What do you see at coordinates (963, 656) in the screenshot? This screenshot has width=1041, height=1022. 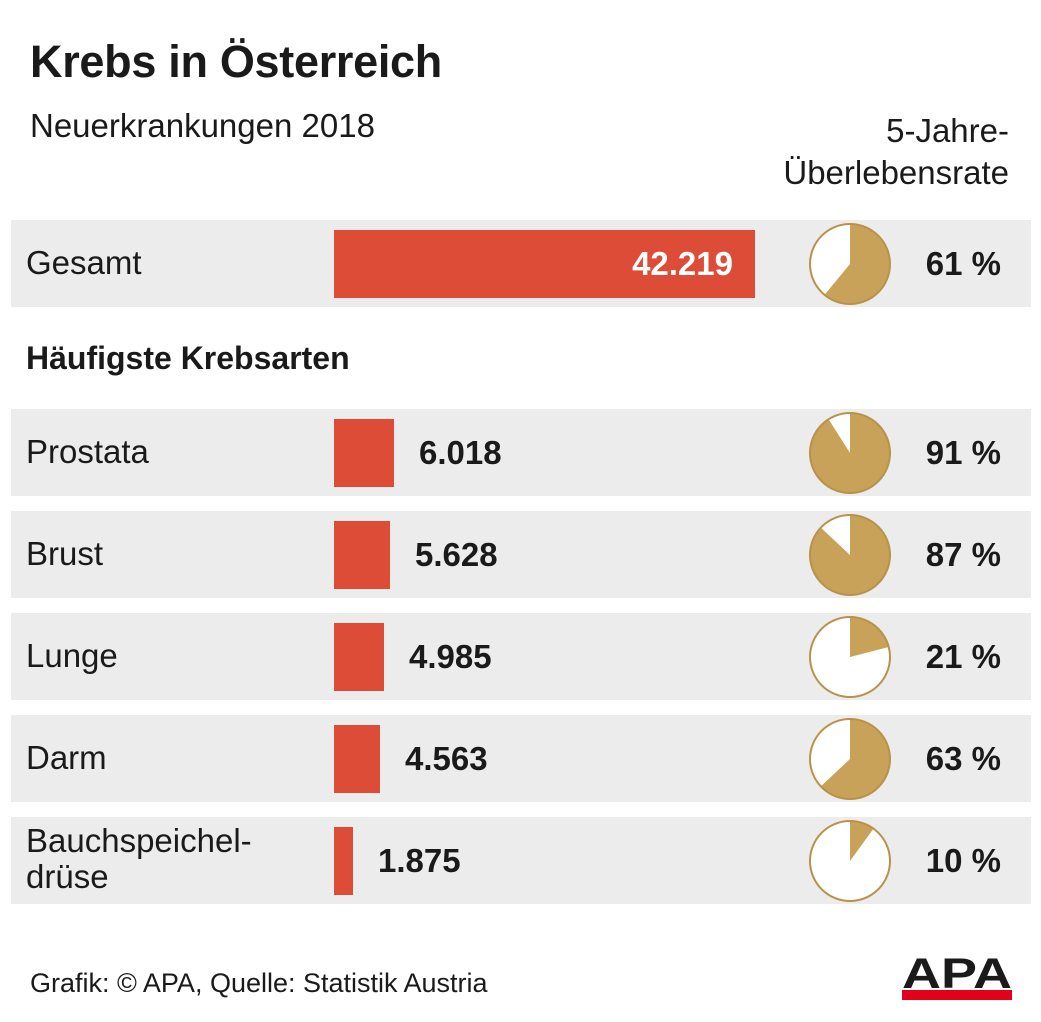 I see `survival-rate-label: 21 %` at bounding box center [963, 656].